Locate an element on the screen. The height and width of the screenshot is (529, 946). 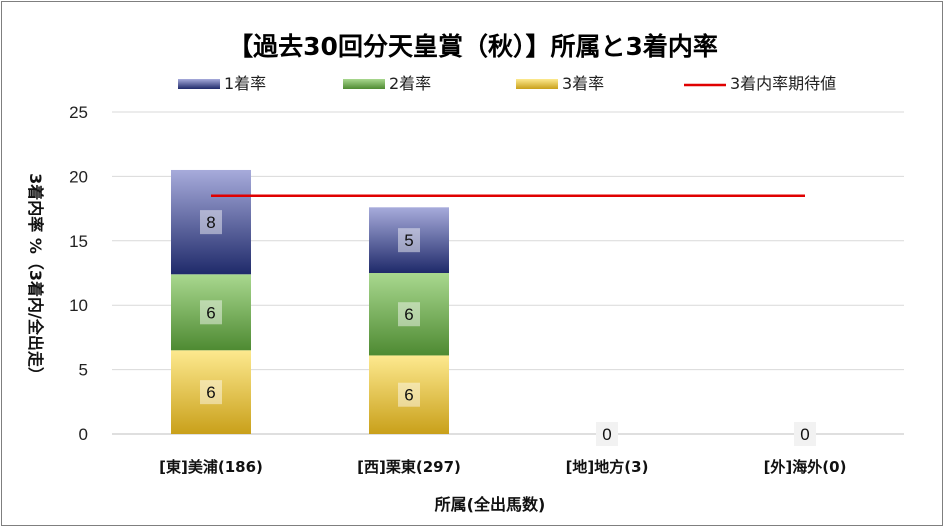
y-tick-label: 0 is located at coordinates (83, 434).